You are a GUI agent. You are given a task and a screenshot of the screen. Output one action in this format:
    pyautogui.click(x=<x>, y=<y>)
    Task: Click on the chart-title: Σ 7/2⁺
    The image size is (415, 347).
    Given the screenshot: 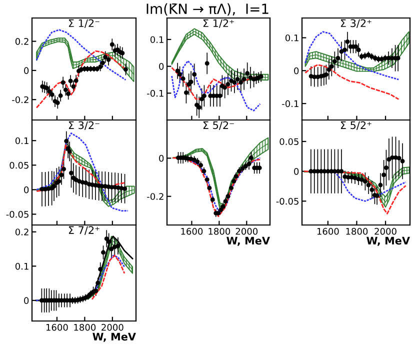 What is the action you would take?
    pyautogui.click(x=84, y=230)
    